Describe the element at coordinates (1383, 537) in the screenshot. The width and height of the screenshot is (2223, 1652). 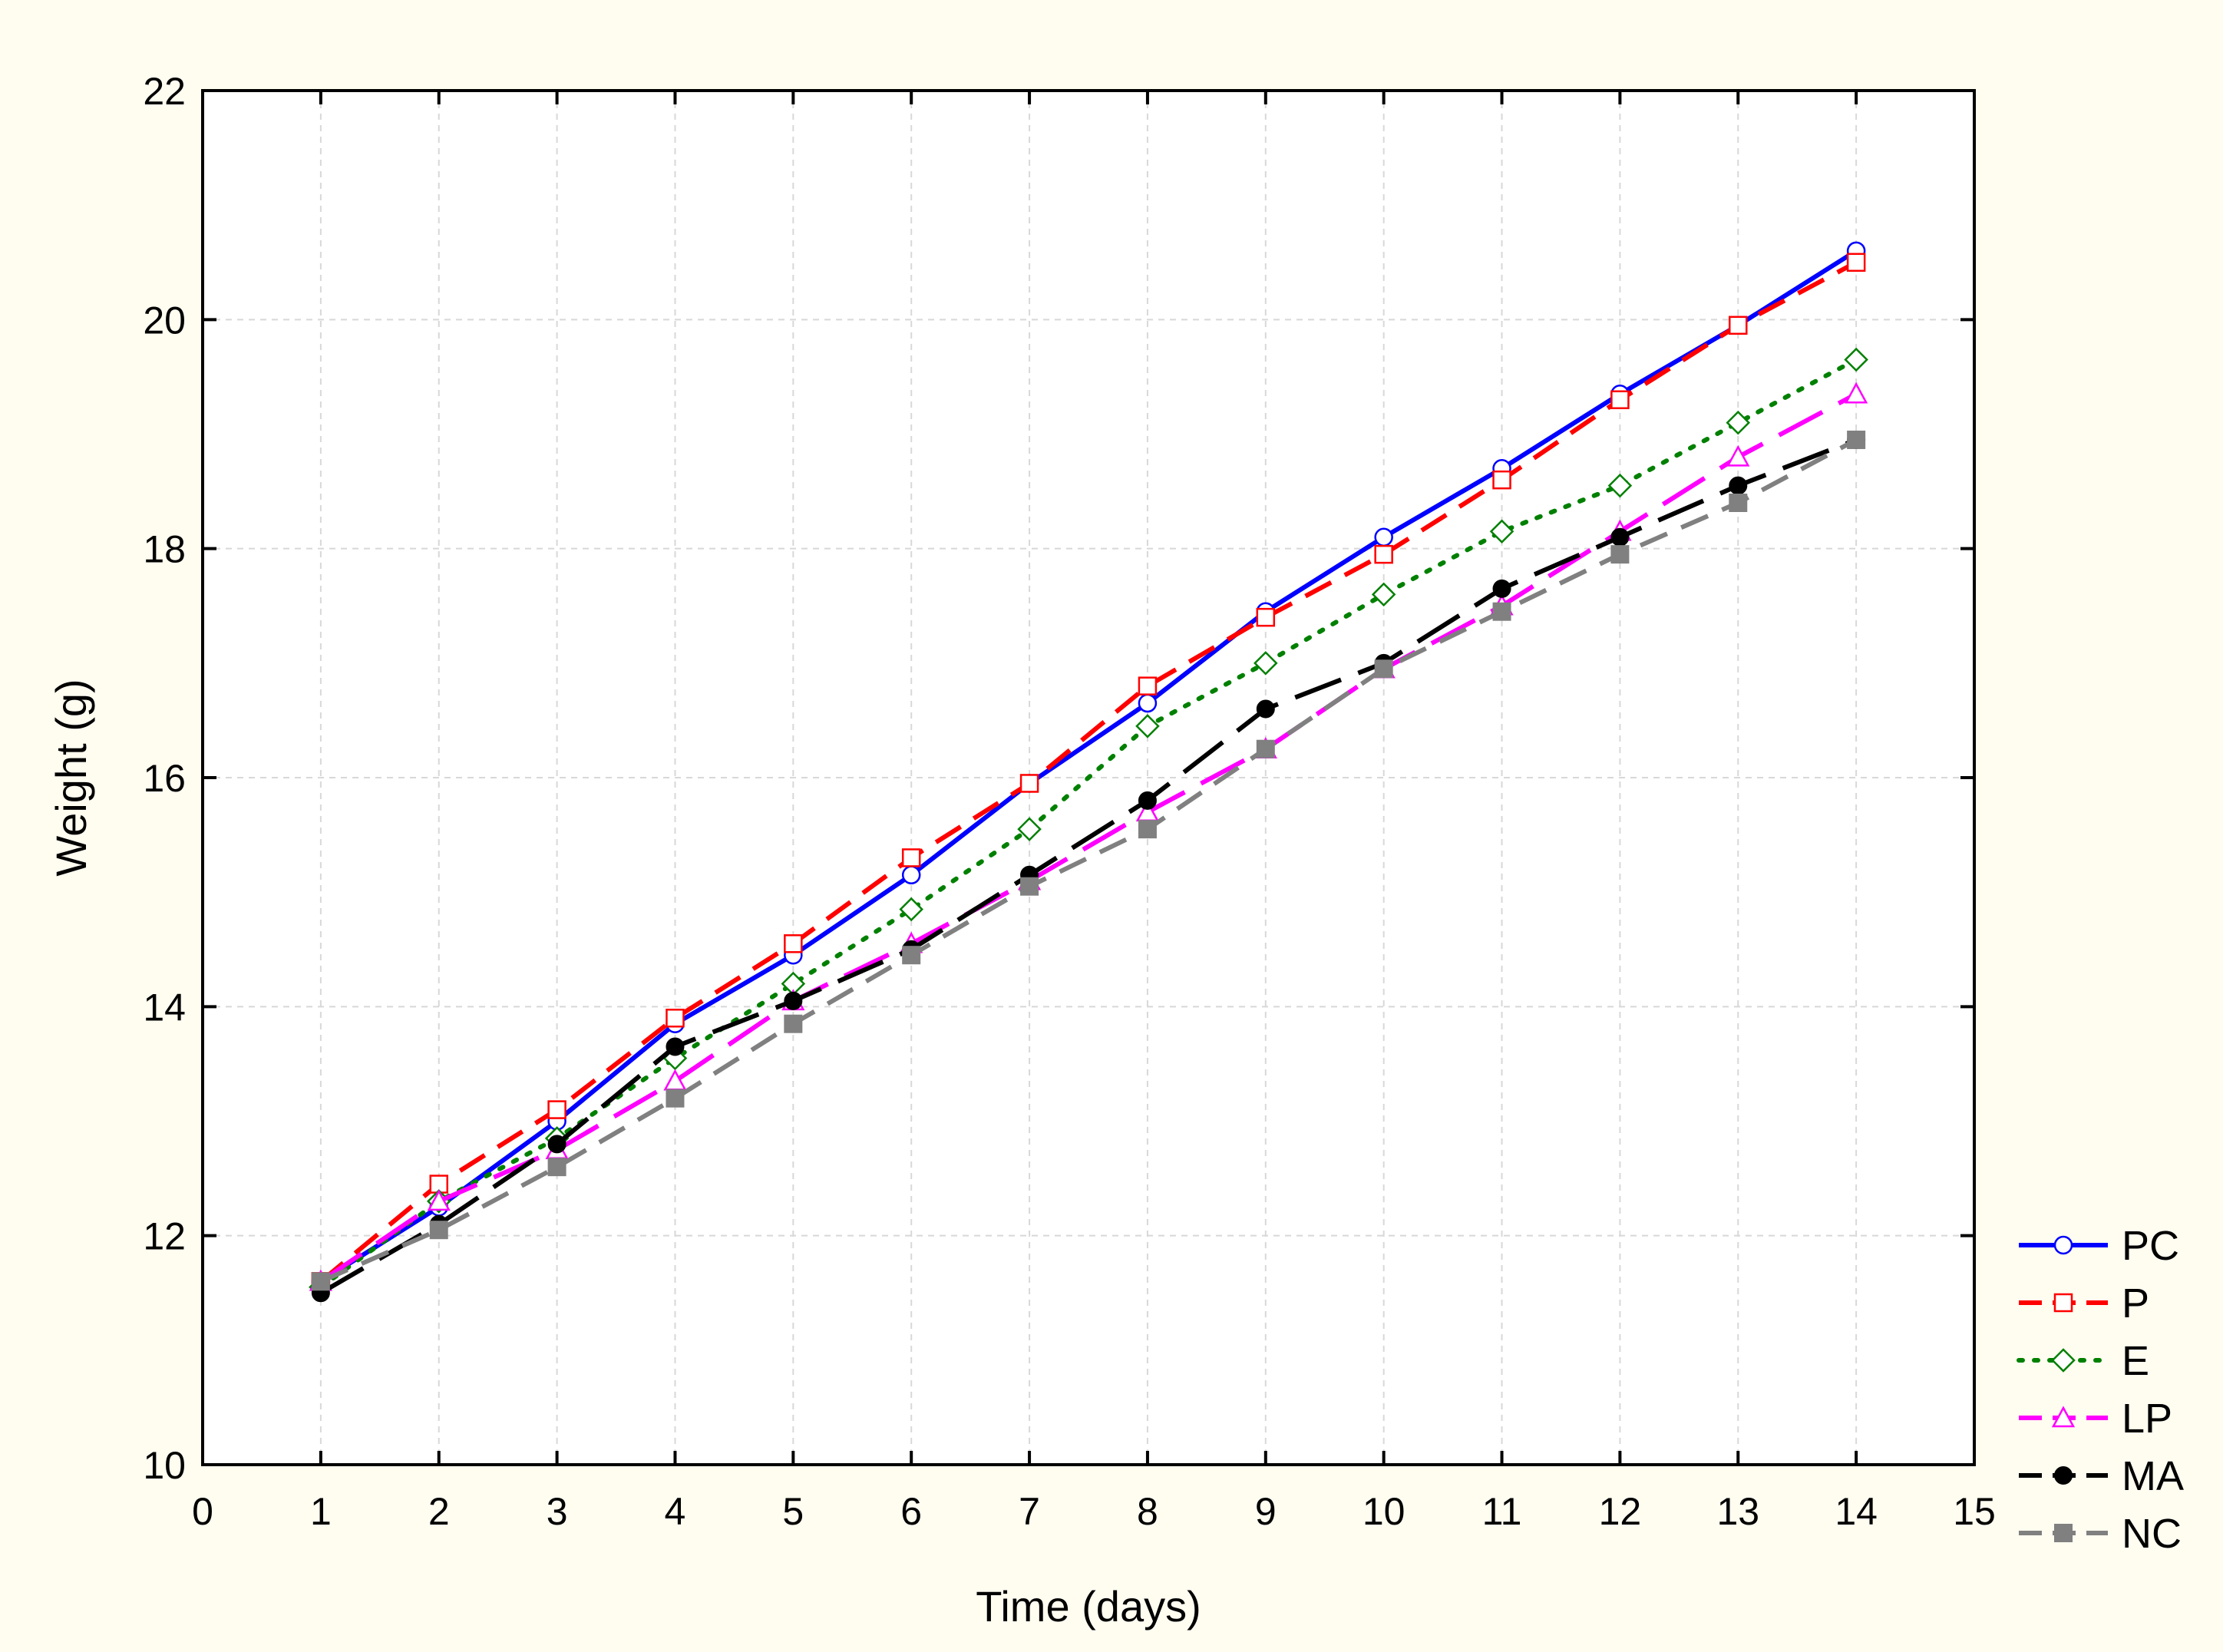
I see `data-point-pc` at that location.